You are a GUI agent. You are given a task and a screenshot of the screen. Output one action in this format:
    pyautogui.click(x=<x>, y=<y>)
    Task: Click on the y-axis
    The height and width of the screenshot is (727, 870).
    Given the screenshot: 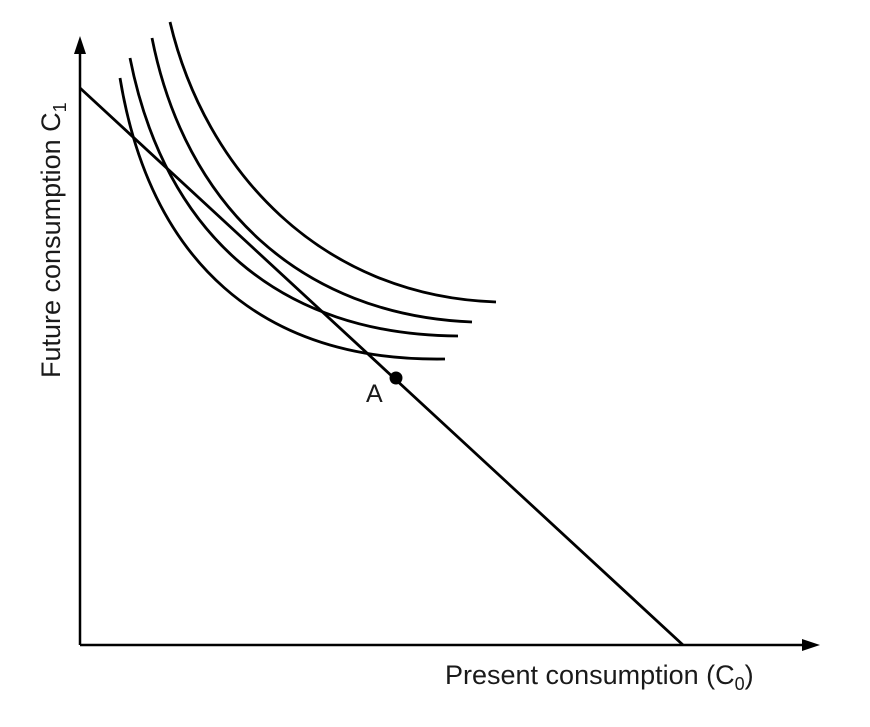 What is the action you would take?
    pyautogui.click(x=80, y=340)
    